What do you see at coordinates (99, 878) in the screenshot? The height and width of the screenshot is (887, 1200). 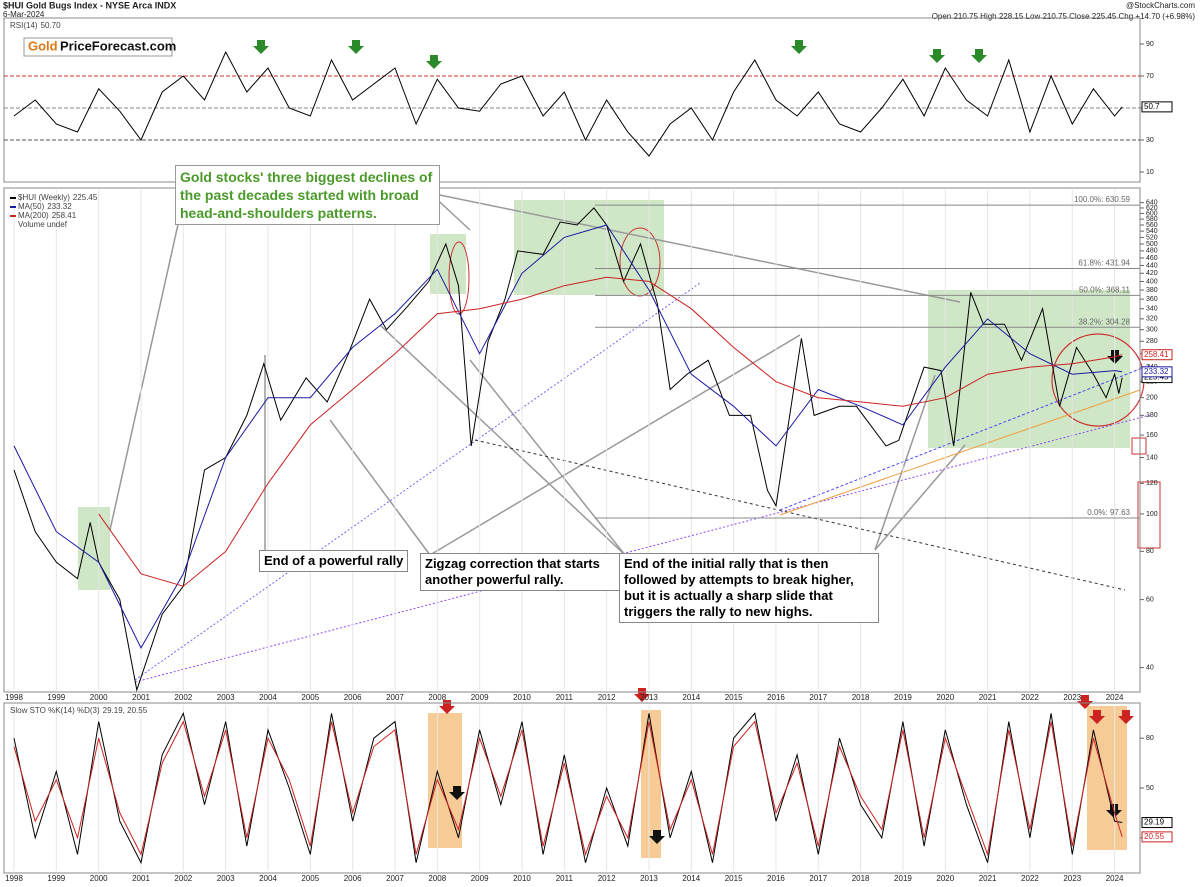 I see `x-tick-label: 2000` at bounding box center [99, 878].